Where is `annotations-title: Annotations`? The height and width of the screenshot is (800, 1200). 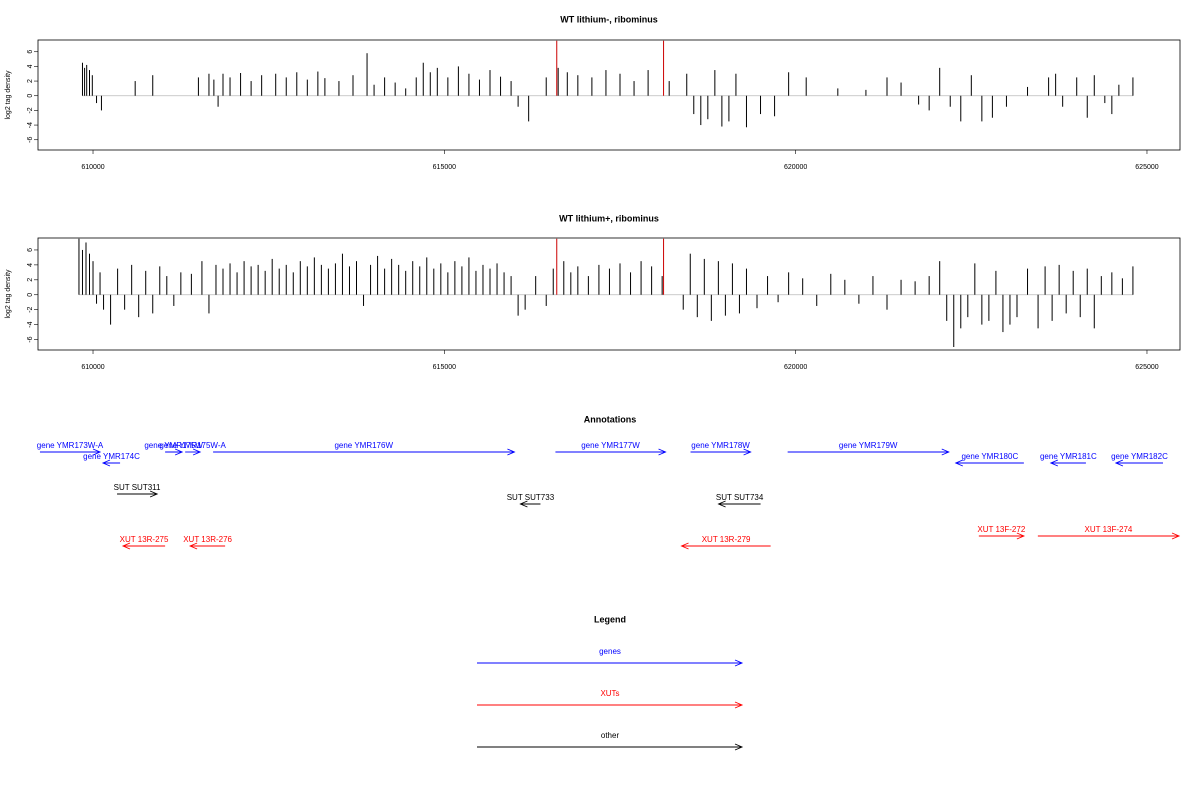
annotations-title: Annotations is located at coordinates (610, 419).